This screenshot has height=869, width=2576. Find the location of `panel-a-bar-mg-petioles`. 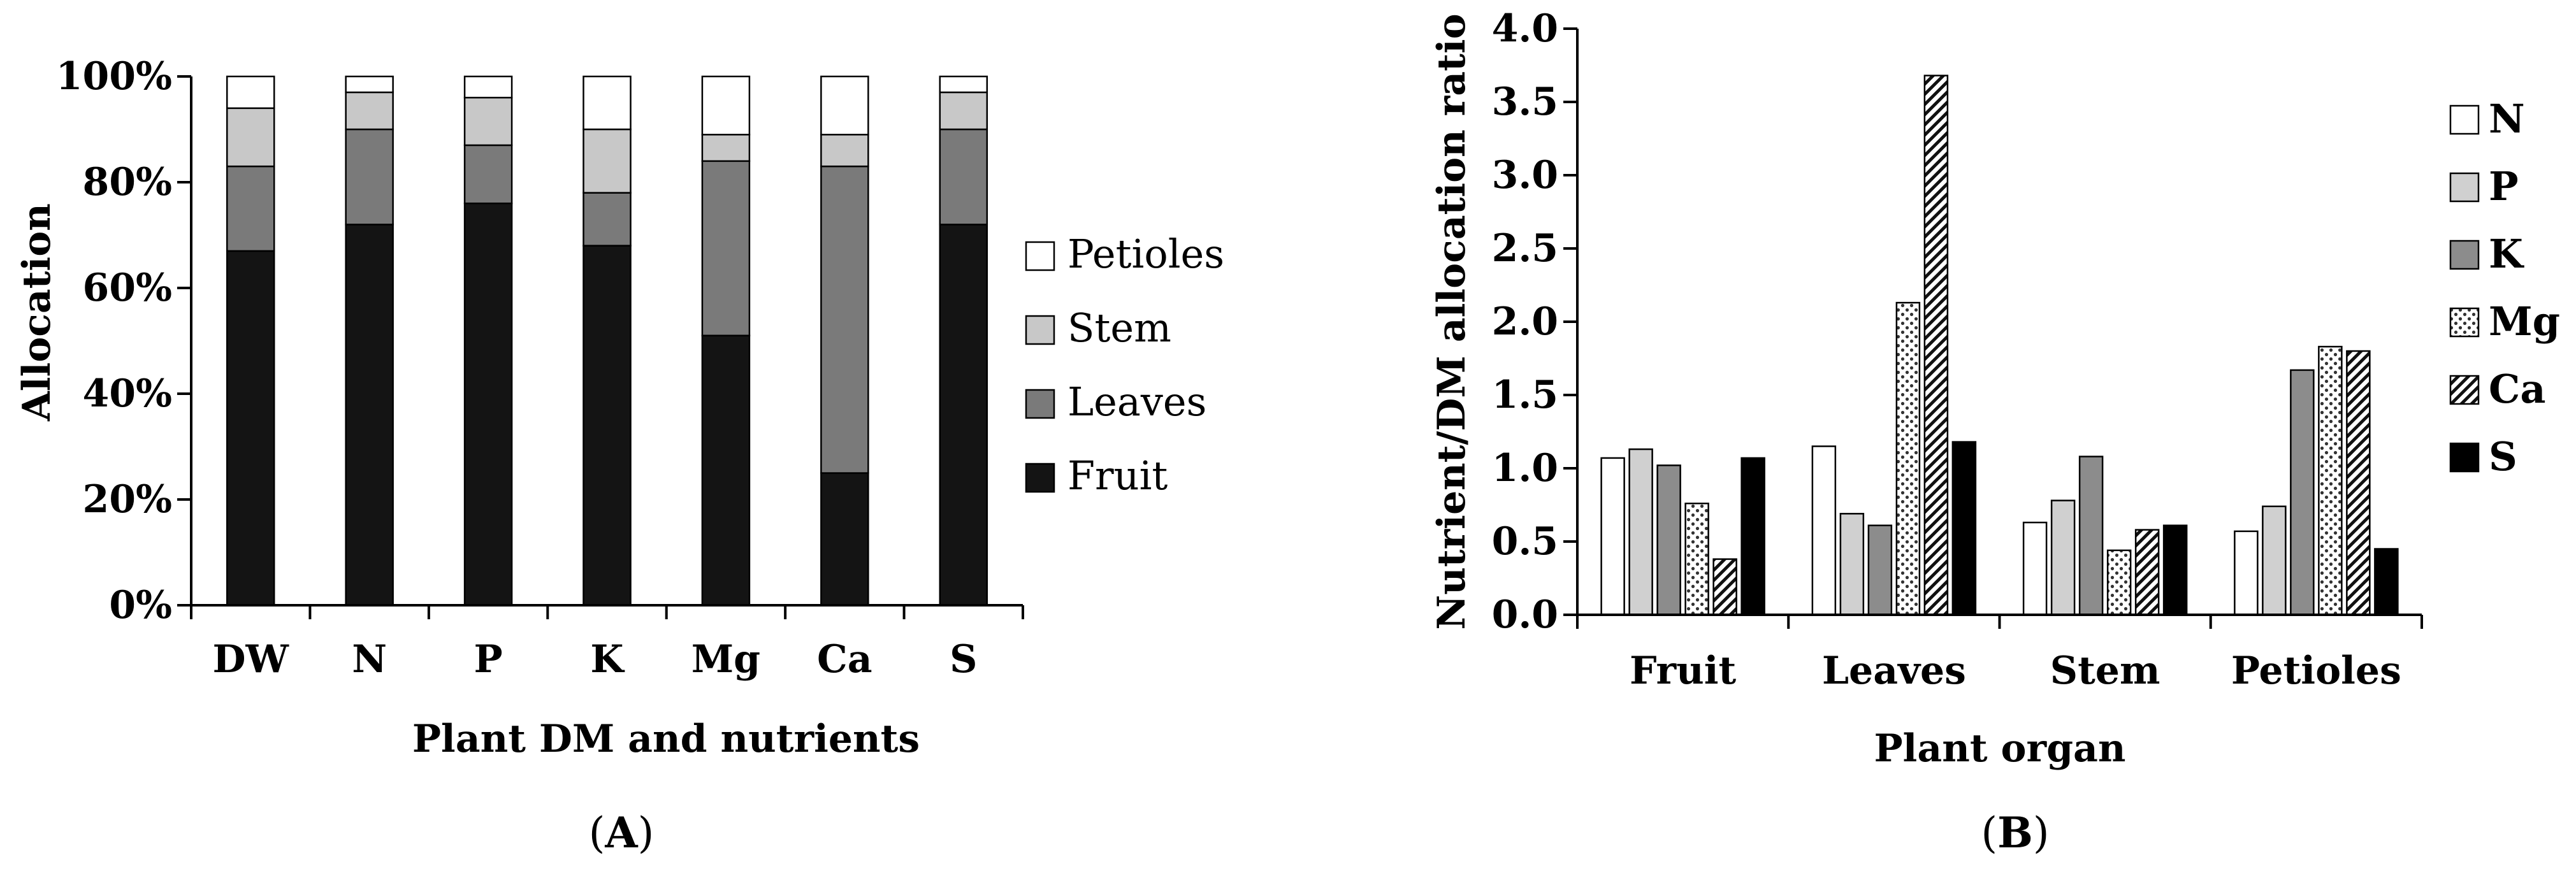

panel-a-bar-mg-petioles is located at coordinates (726, 105).